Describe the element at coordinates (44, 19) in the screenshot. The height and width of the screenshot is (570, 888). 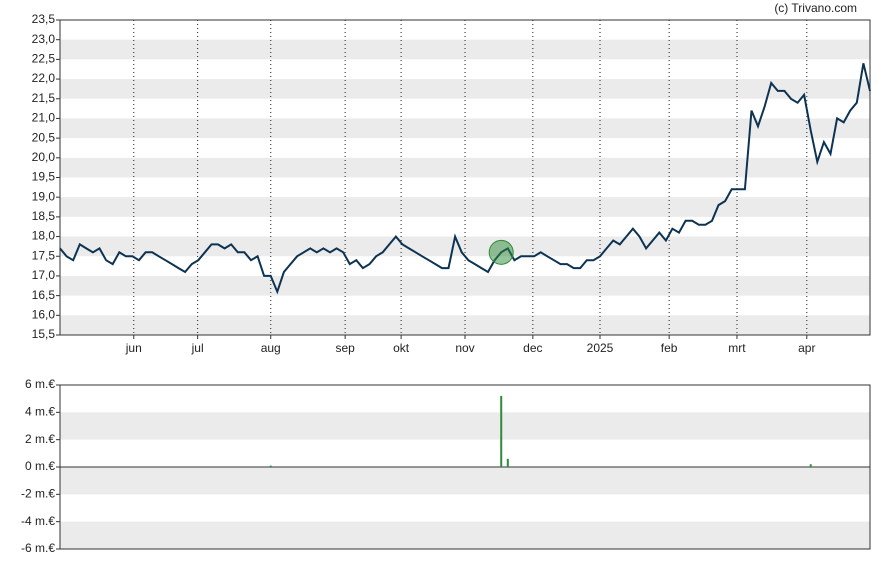
I see `y-tick-label: 23,5` at that location.